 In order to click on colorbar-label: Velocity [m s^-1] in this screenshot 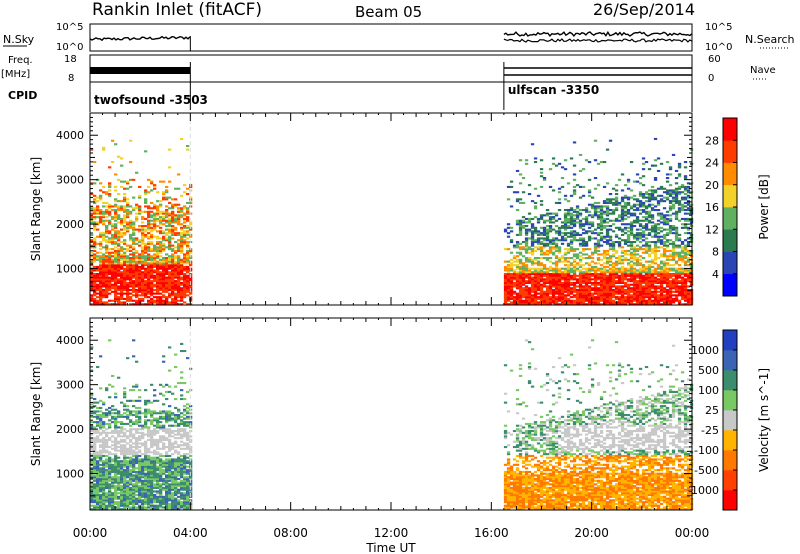, I will do `click(764, 420)`.